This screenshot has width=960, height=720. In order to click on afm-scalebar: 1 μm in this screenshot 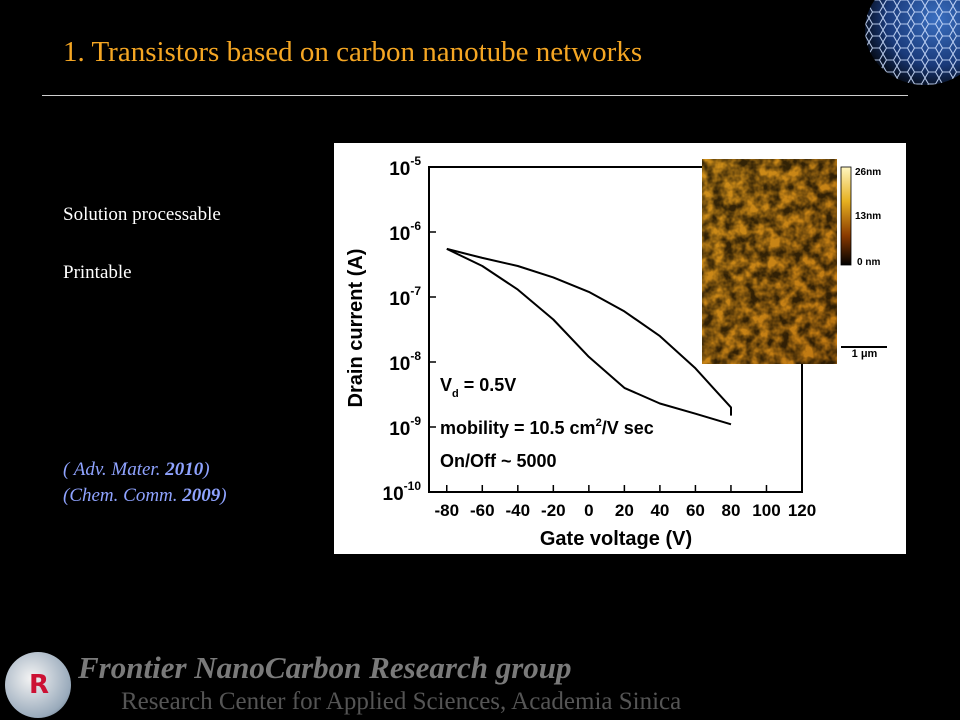, I will do `click(864, 354)`.